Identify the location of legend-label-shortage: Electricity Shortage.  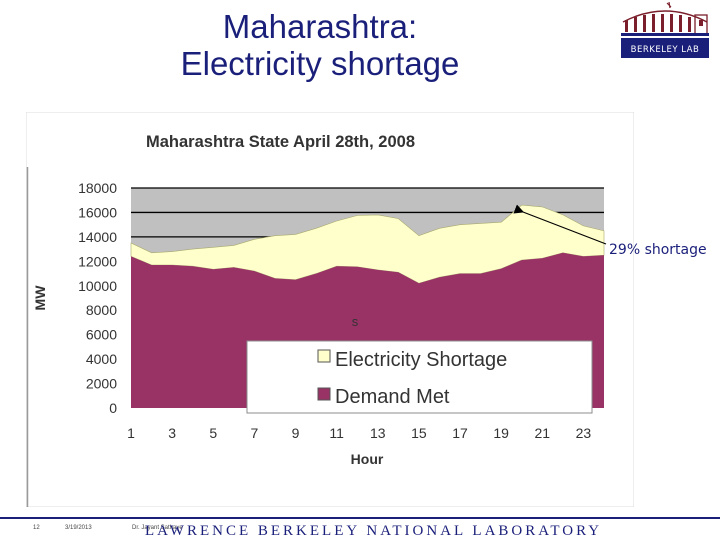
(421, 360).